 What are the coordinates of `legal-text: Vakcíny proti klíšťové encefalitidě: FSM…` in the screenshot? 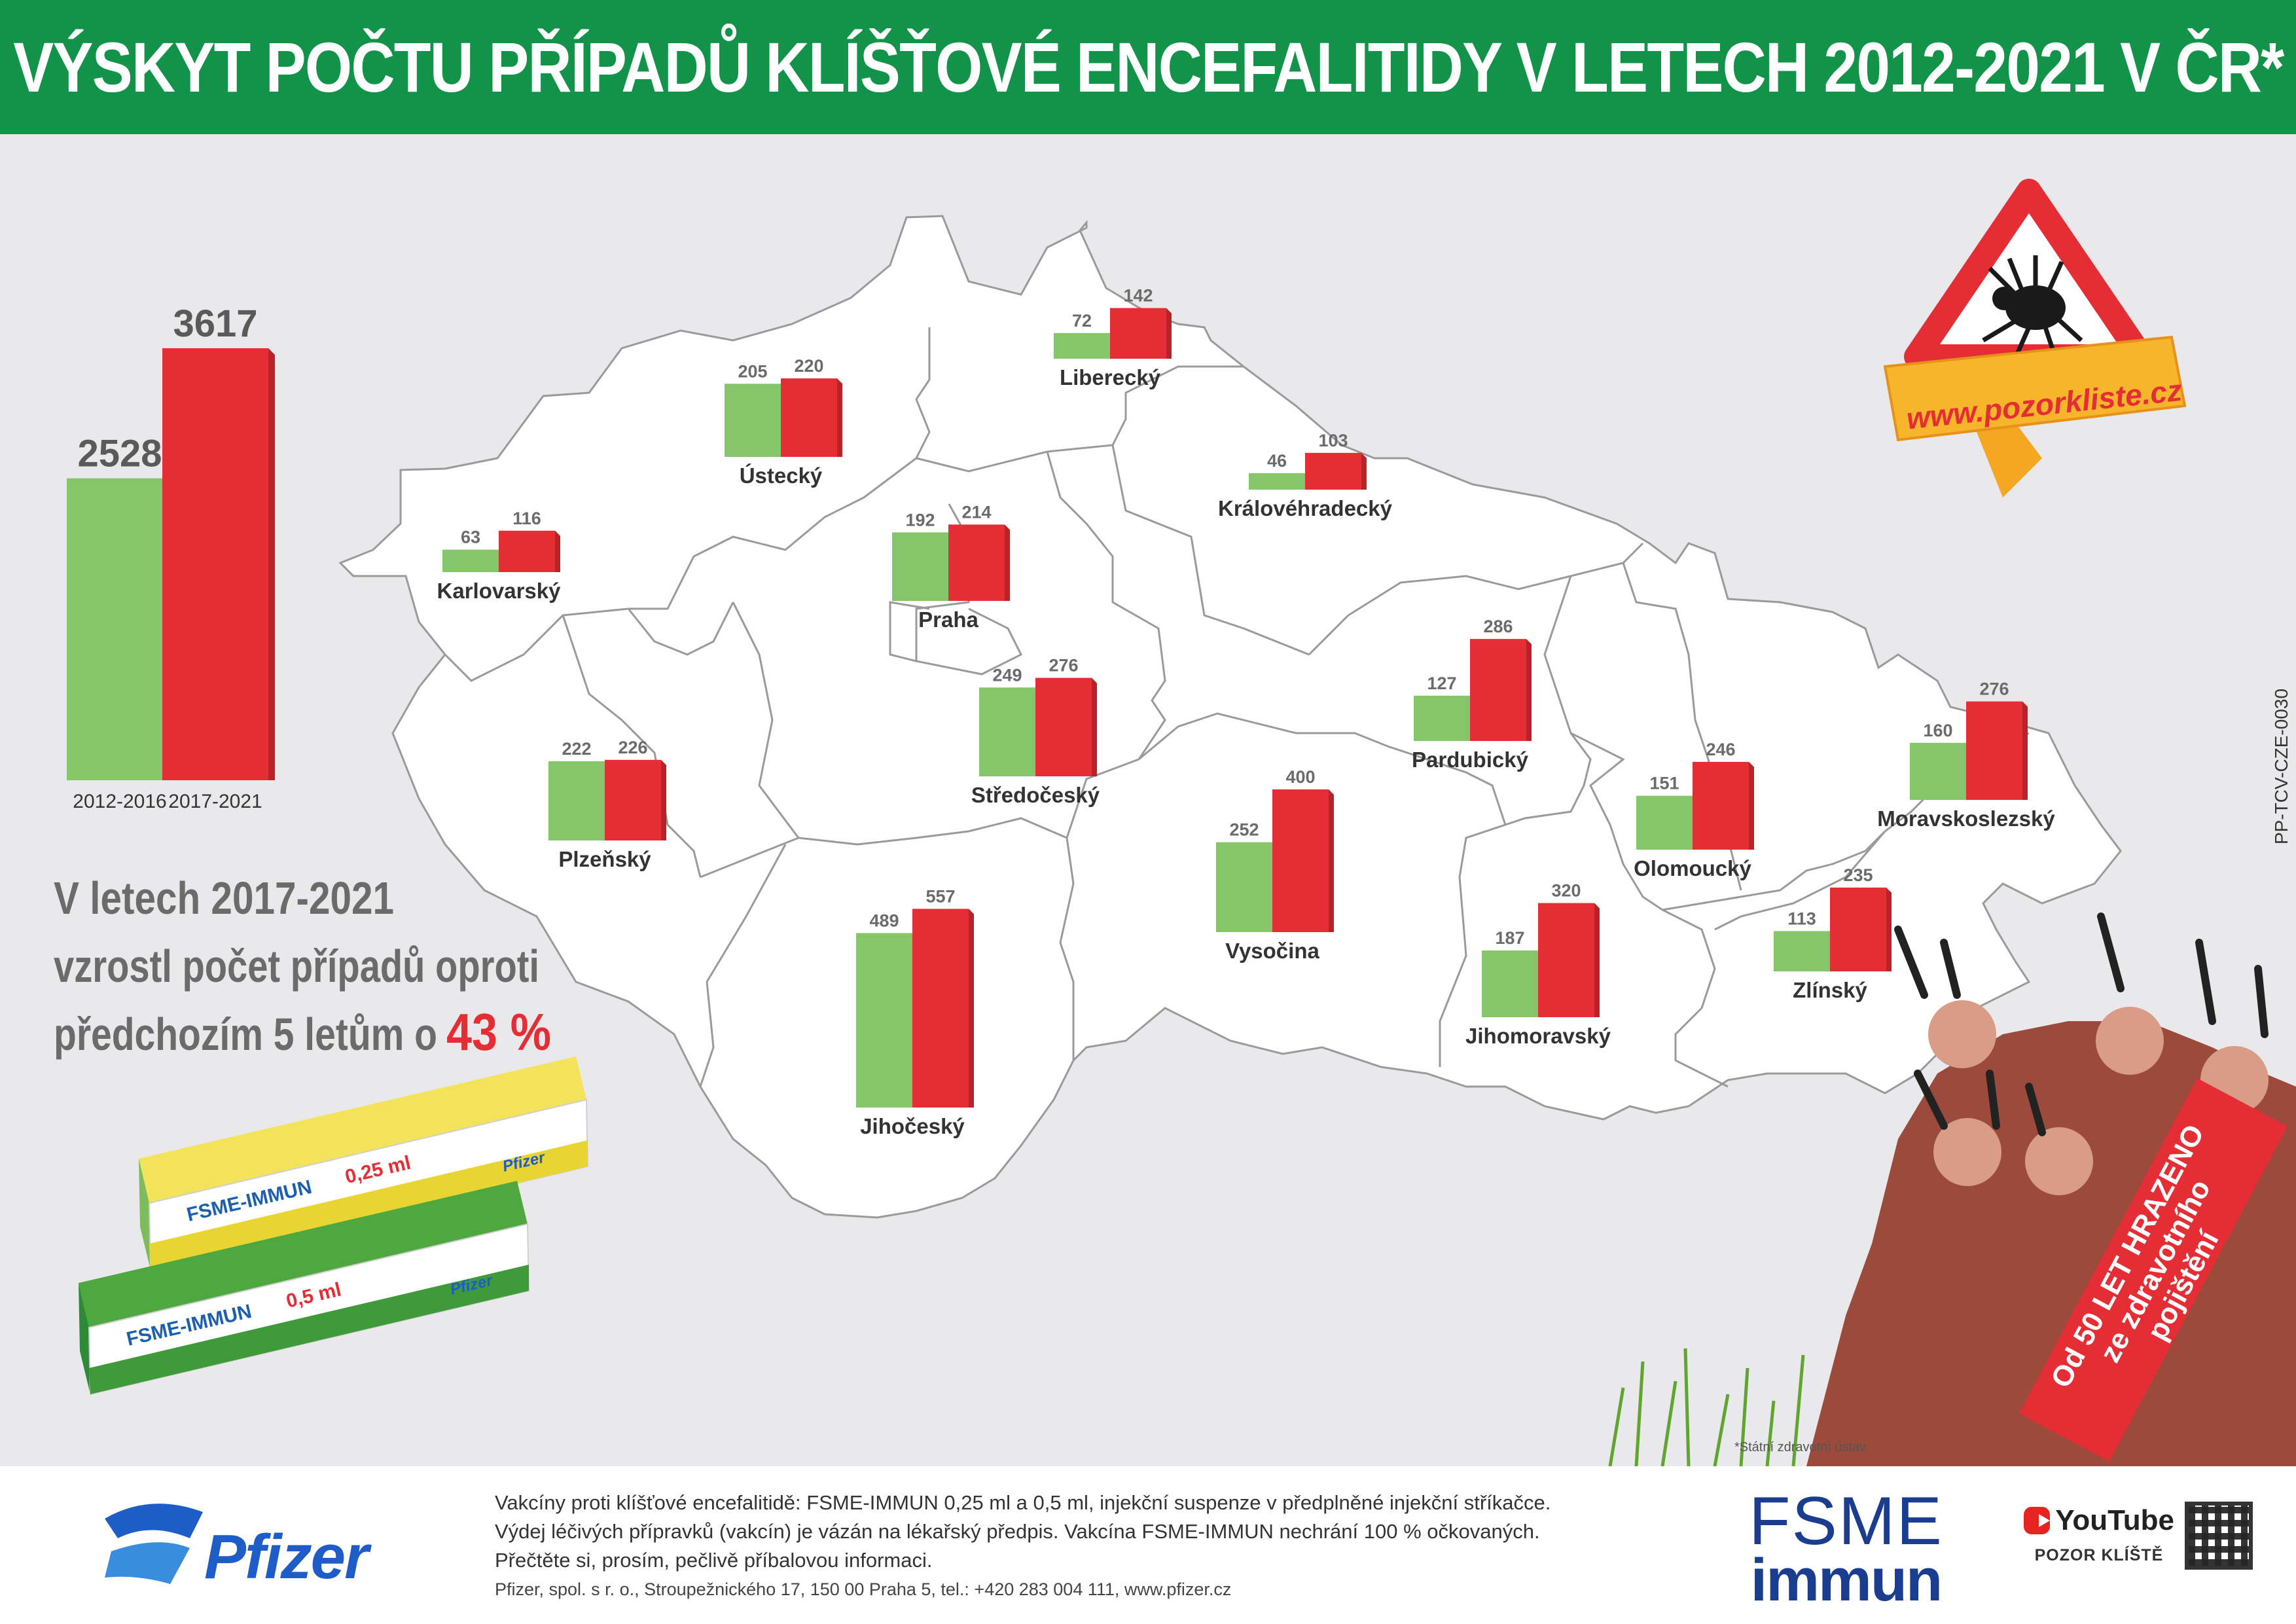 It's located at (1116, 1546).